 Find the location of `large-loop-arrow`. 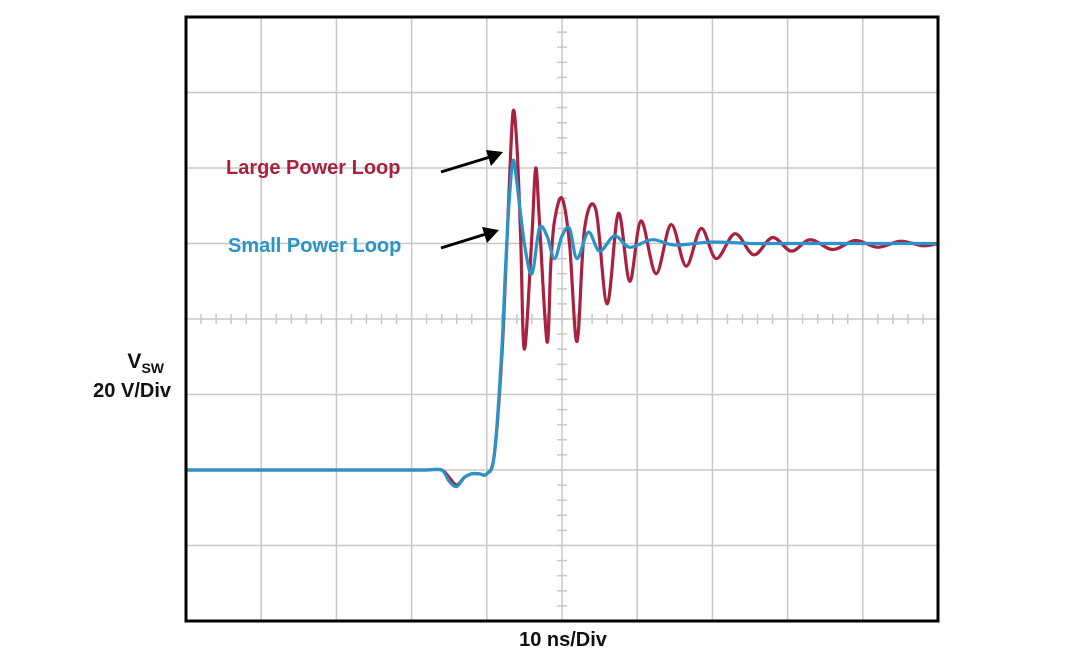

large-loop-arrow is located at coordinates (471, 162).